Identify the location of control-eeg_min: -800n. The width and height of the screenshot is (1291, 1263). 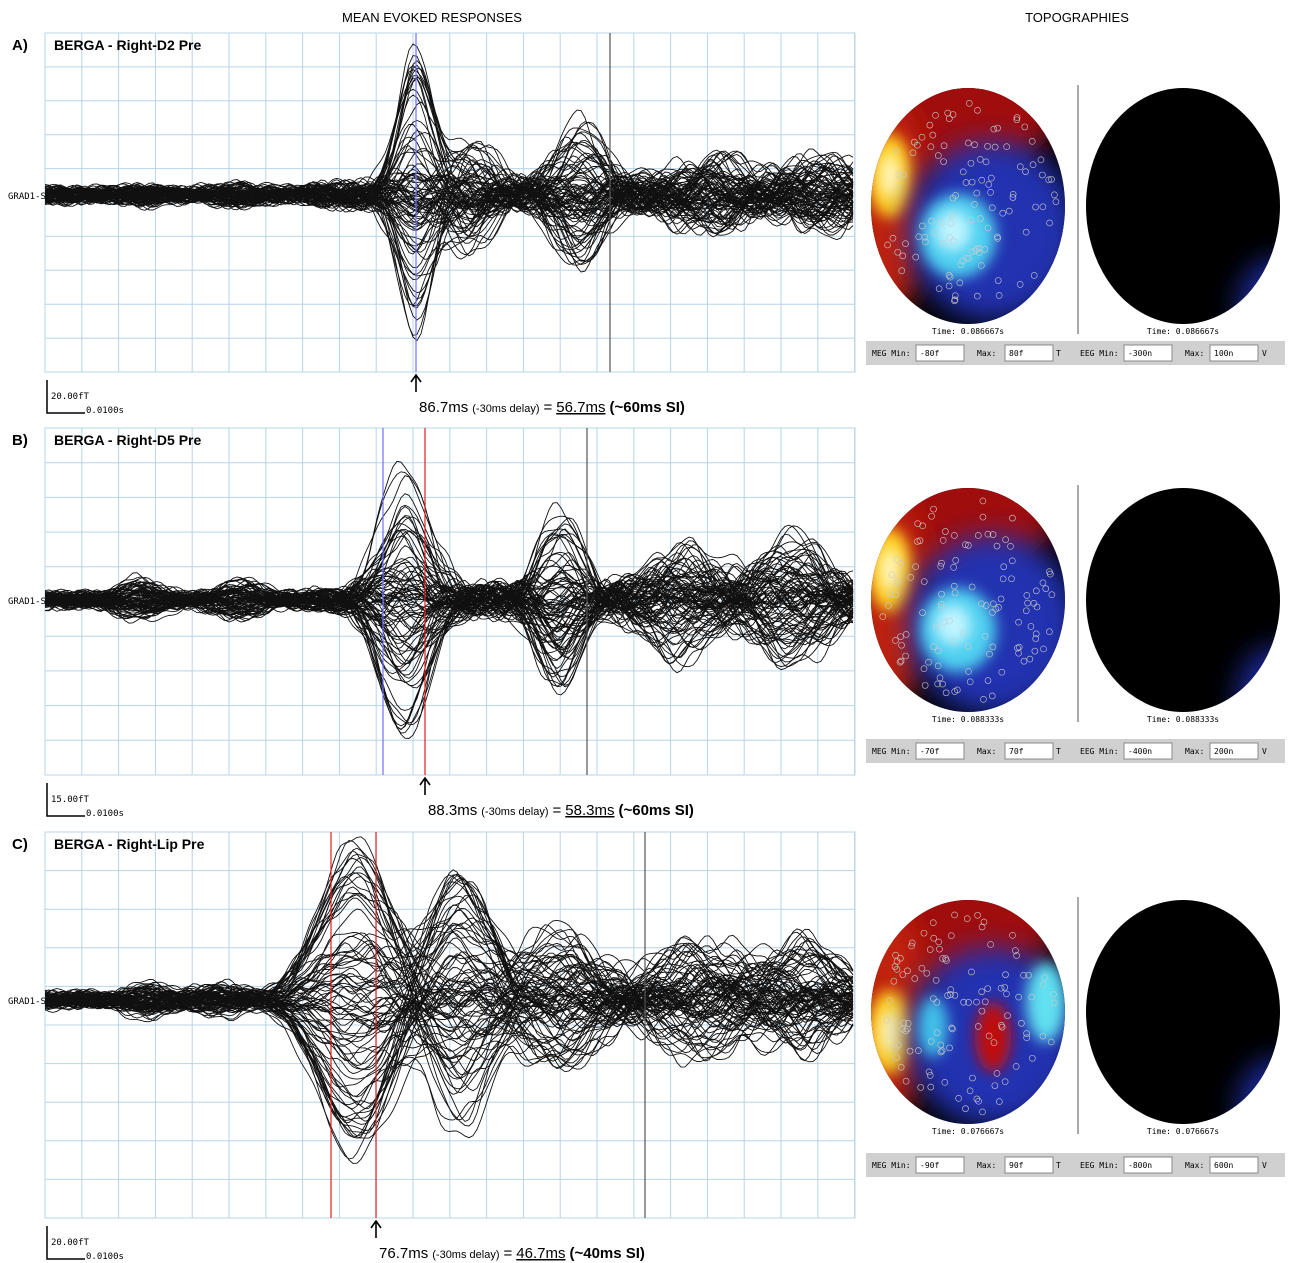
(1140, 1165).